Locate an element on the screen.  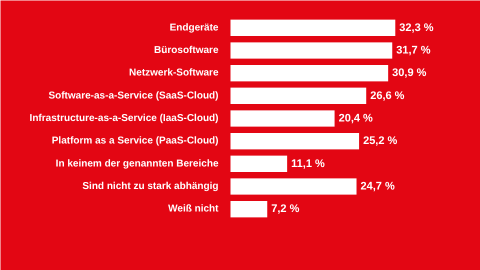
data-label: 24,7 % is located at coordinates (377, 186).